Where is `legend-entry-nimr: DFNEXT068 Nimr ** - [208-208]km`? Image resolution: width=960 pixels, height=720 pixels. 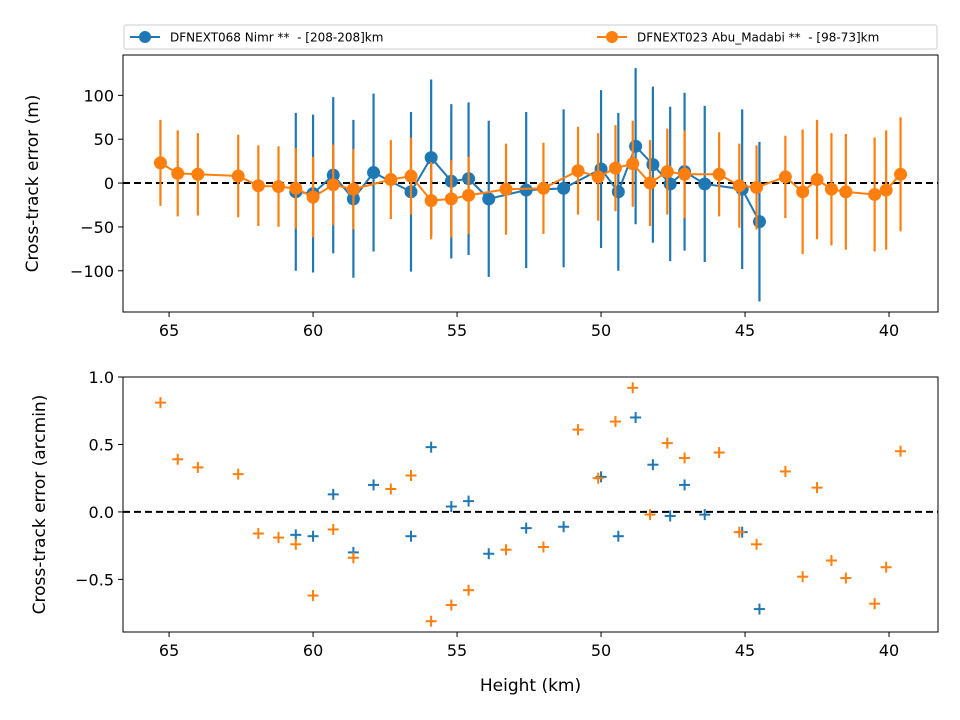
legend-entry-nimr: DFNEXT068 Nimr ** - [208-208]km is located at coordinates (256, 38).